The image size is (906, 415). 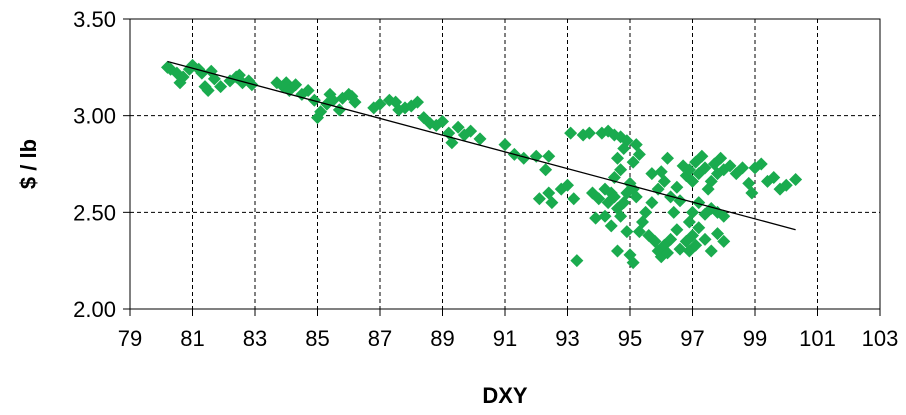 I want to click on x-tick-labels: 79 81 83 85 87 89 91 93 95 97 99 101 103, so click(x=508, y=338).